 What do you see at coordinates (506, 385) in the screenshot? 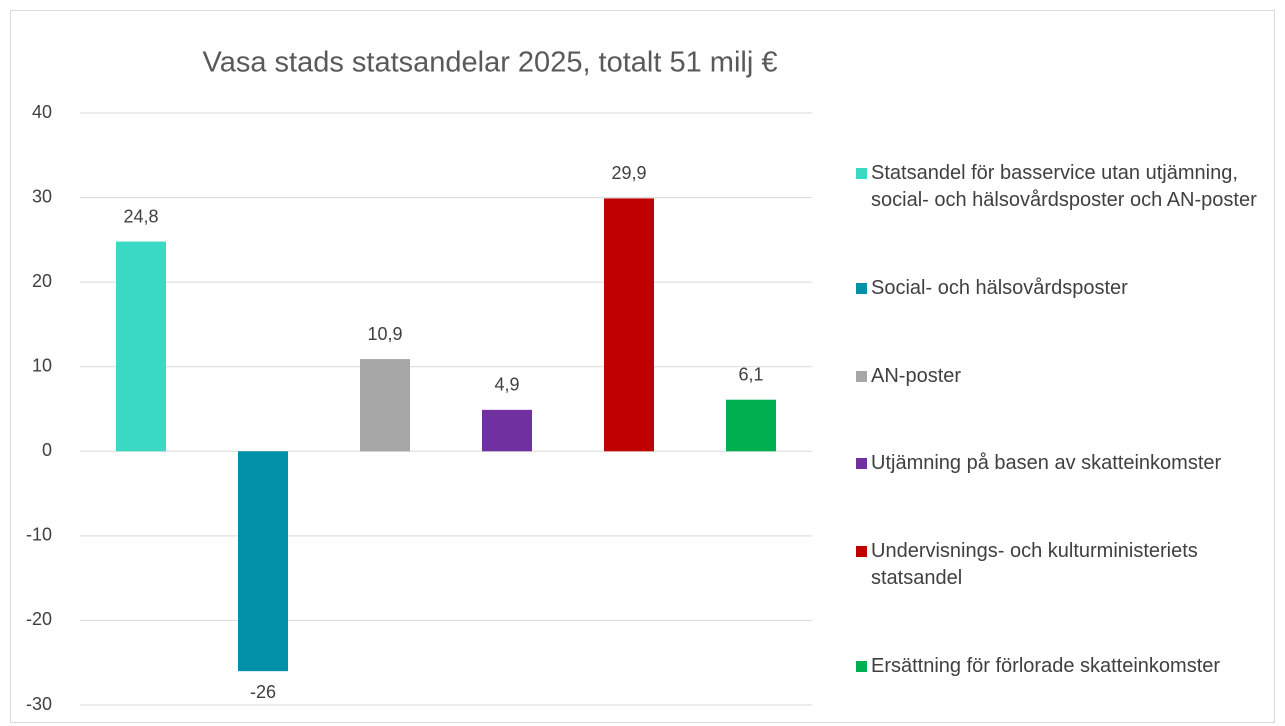
I see `data-label: 4,9` at bounding box center [506, 385].